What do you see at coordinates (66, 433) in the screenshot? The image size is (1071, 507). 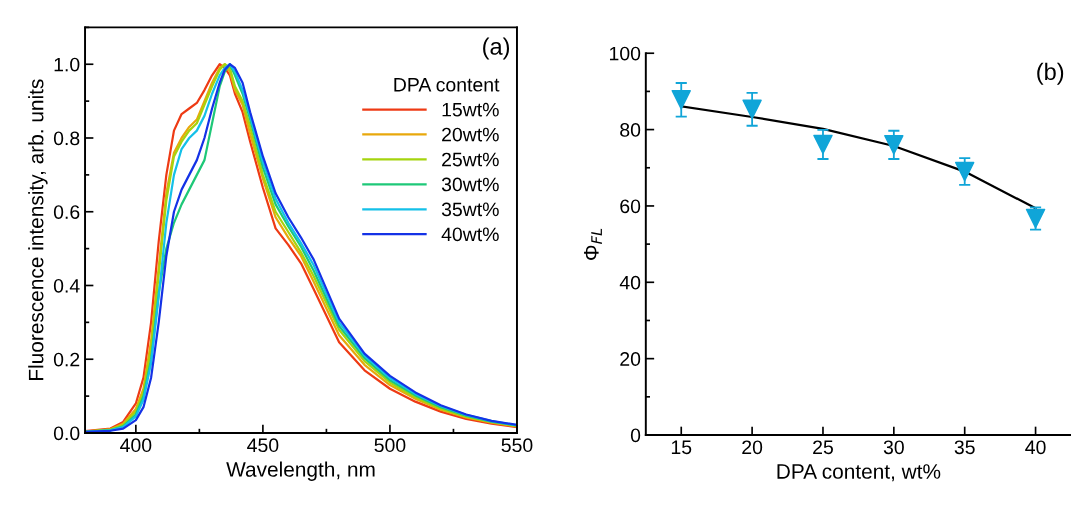 I see `y-tick-label: 0.0` at bounding box center [66, 433].